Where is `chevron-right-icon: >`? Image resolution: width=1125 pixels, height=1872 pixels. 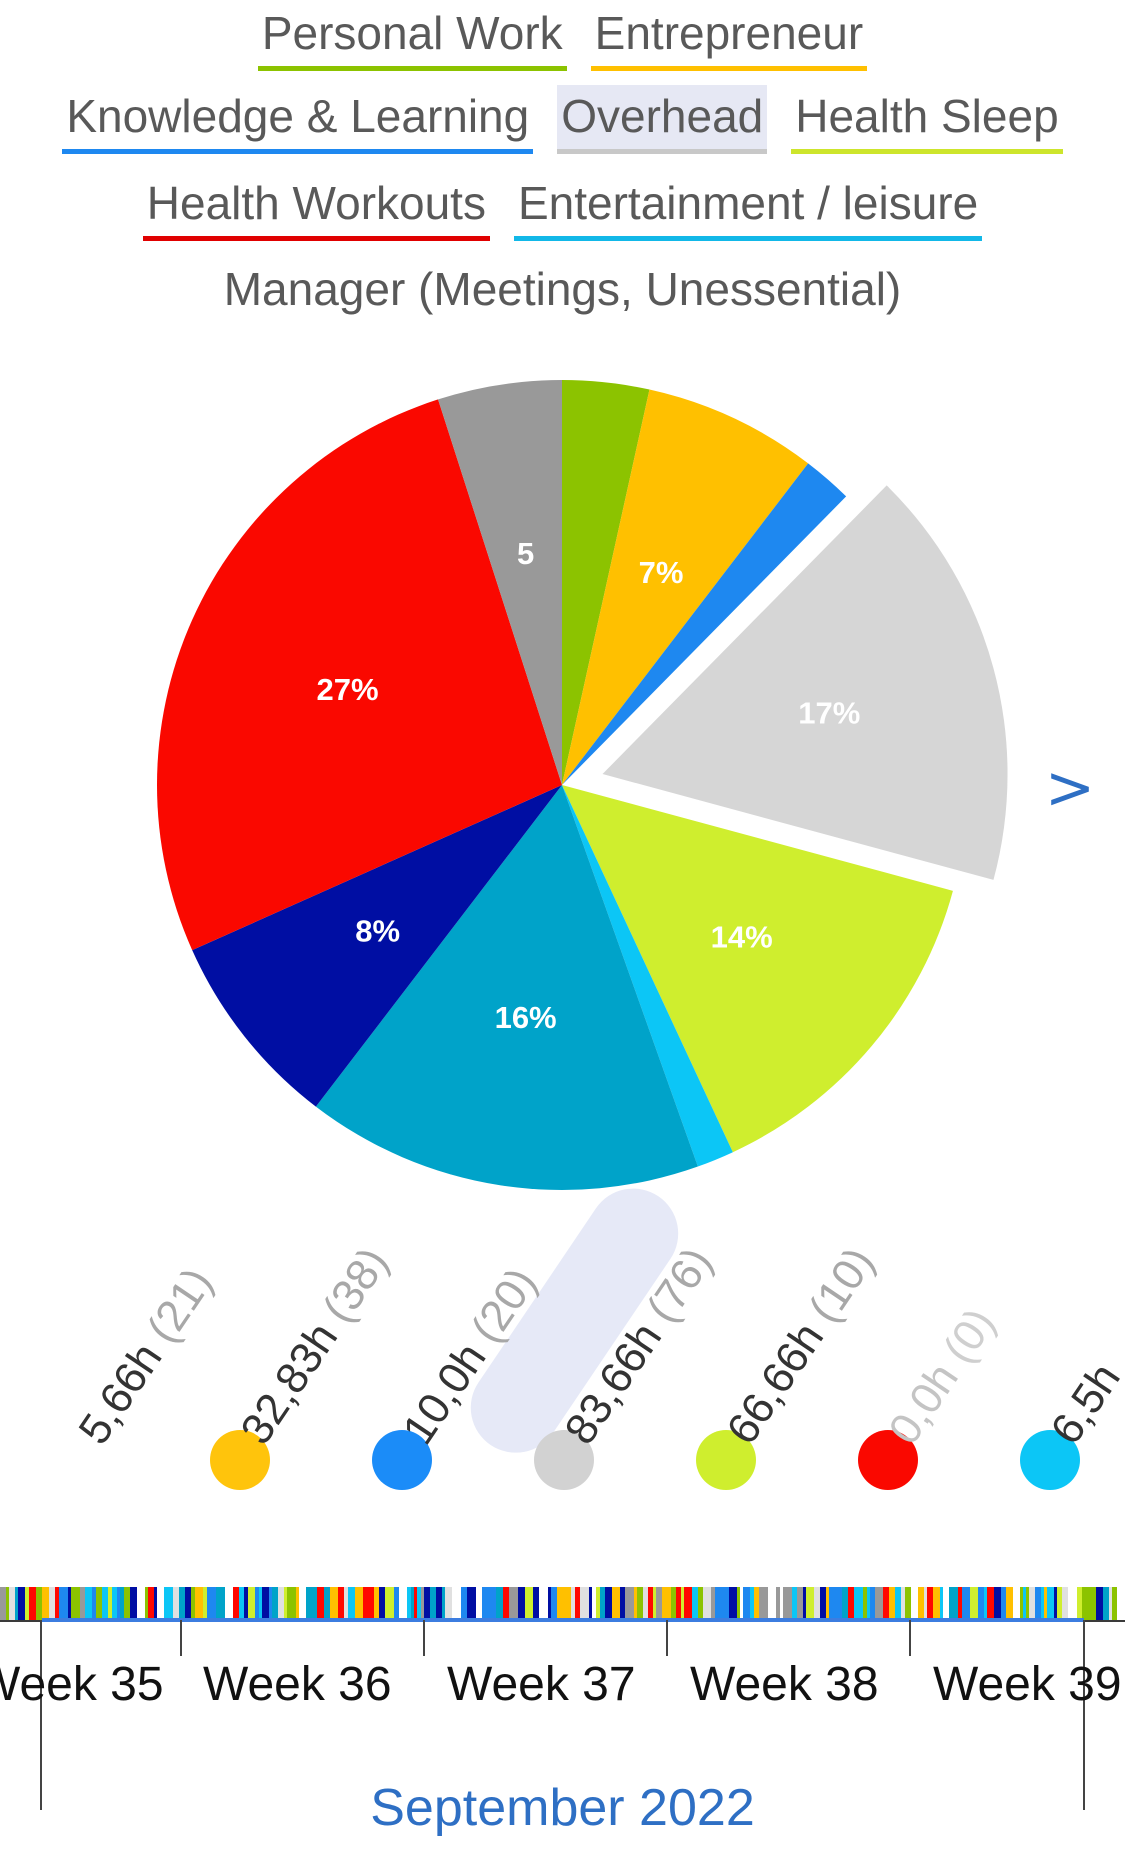 chevron-right-icon: > is located at coordinates (1070, 788).